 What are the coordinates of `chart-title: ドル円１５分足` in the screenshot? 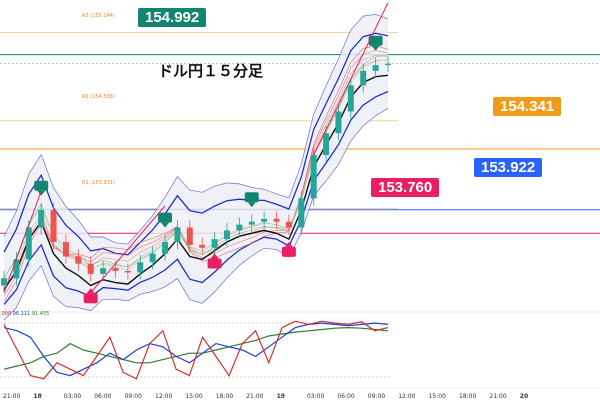 It's located at (211, 71).